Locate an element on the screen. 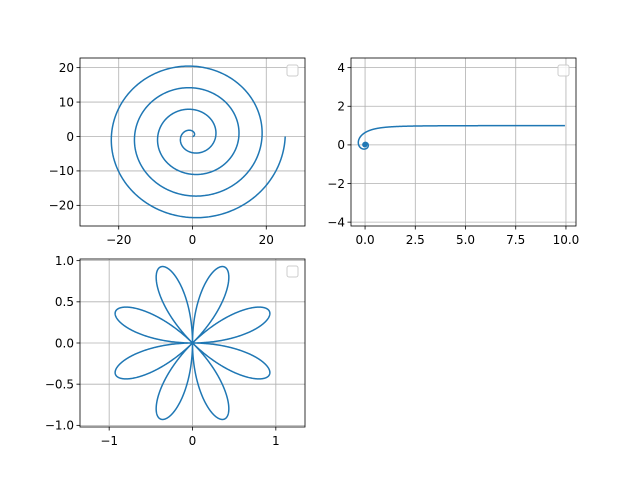  x-tick-label: 5.0 is located at coordinates (465, 240).